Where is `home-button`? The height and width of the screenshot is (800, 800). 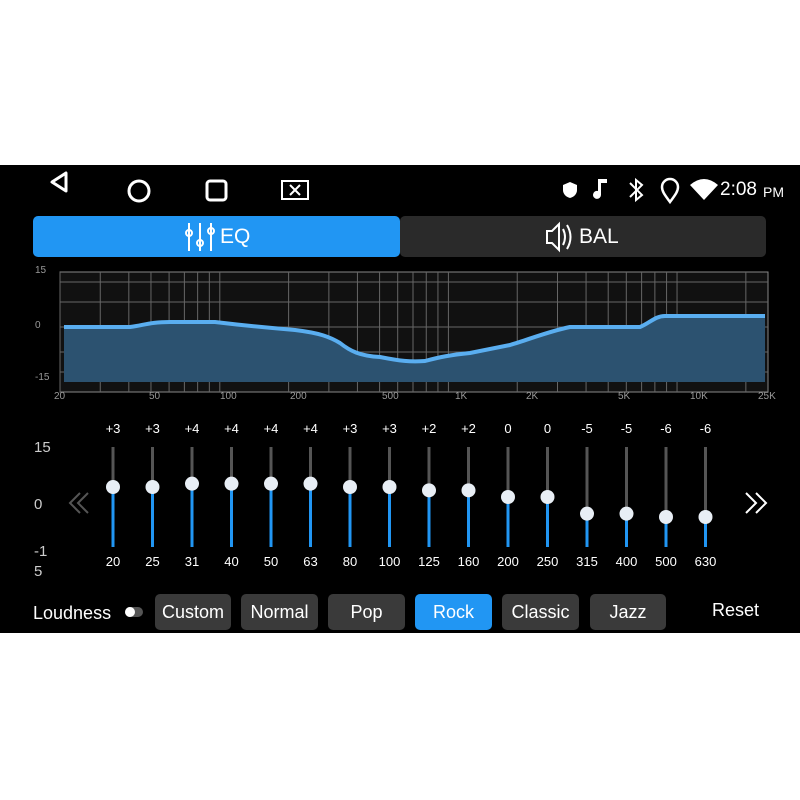 home-button is located at coordinates (139, 191).